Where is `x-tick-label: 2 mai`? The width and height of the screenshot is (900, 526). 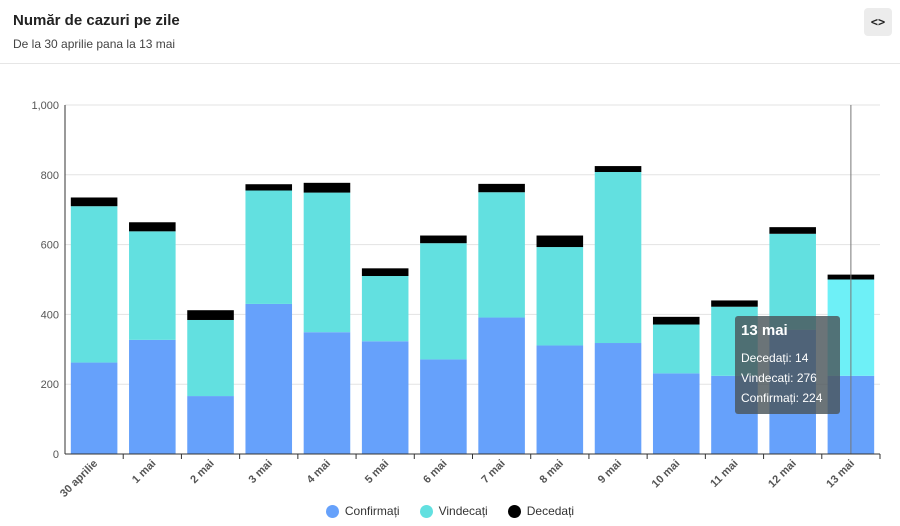
x-tick-label: 2 mai is located at coordinates (202, 472).